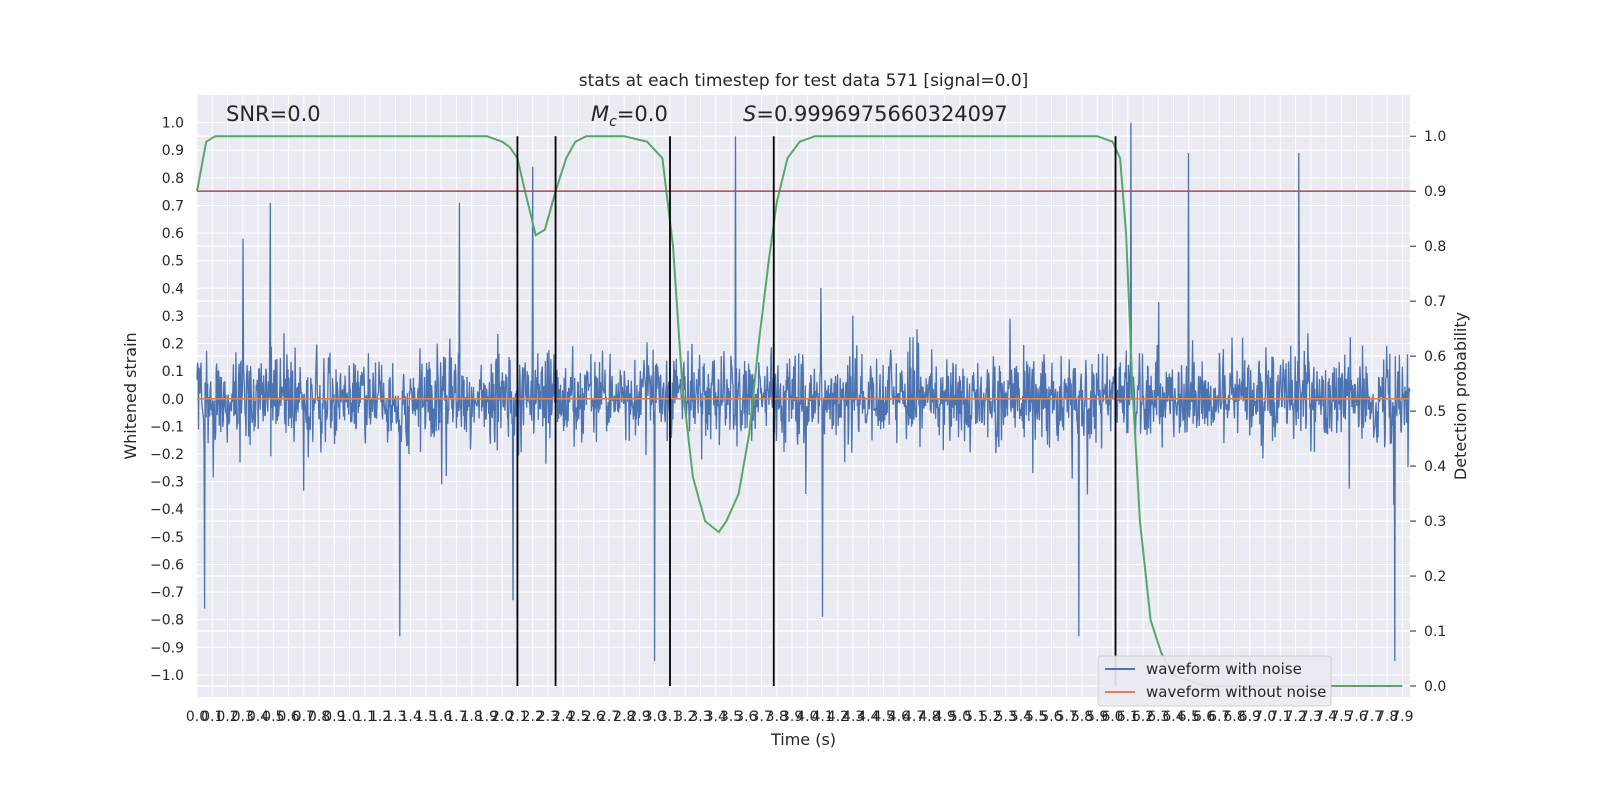 This screenshot has height=804, width=1600. What do you see at coordinates (914, 717) in the screenshot?
I see `x-tick-label: 4.7` at bounding box center [914, 717].